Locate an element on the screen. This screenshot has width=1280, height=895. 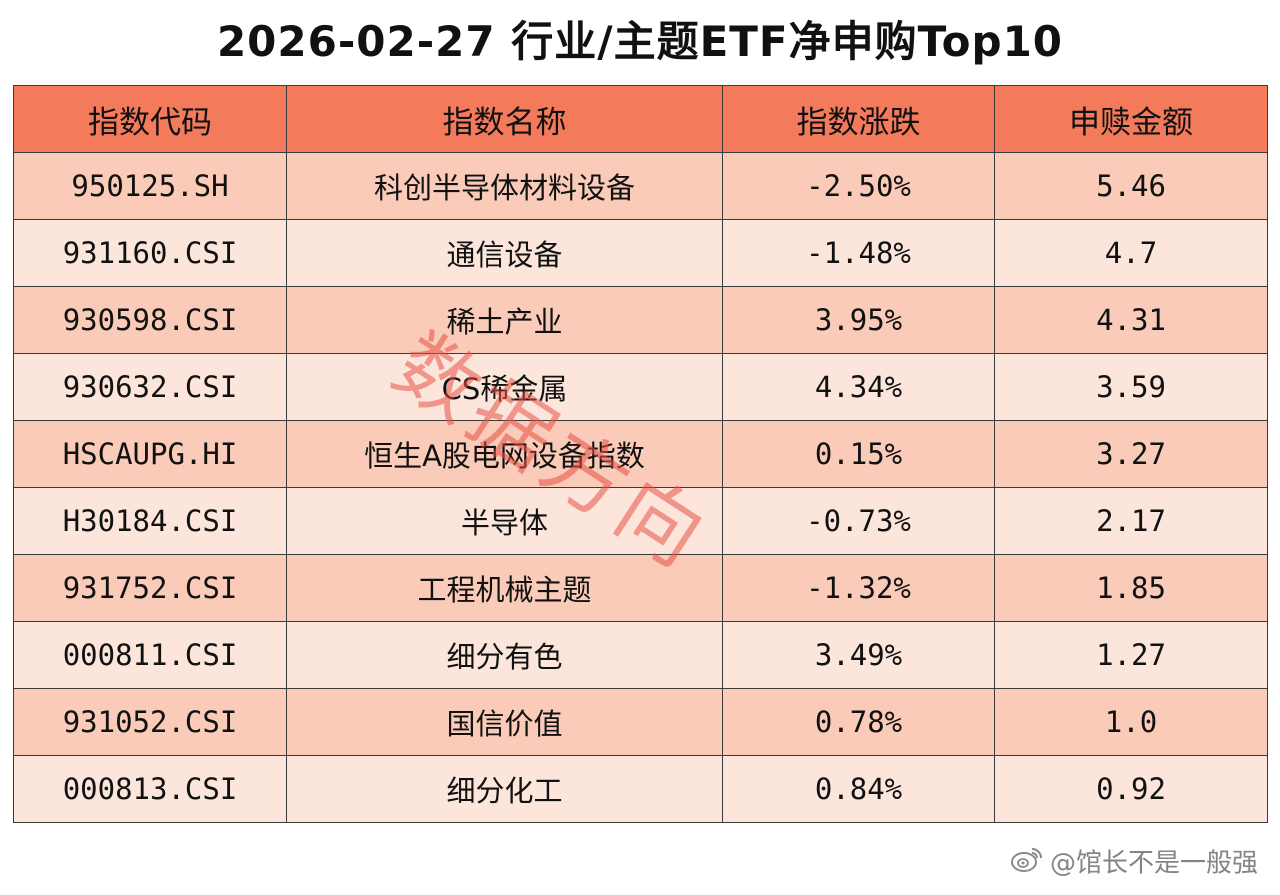
index-name-cell: 科创半导体材料设备 is located at coordinates (504, 186).